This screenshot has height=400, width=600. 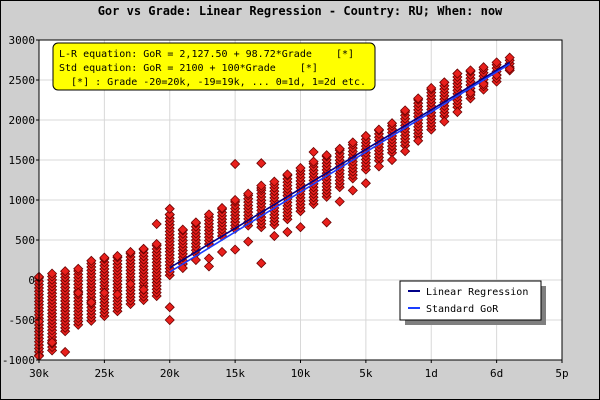 I want to click on x-tick-label: 30k, so click(x=39, y=373).